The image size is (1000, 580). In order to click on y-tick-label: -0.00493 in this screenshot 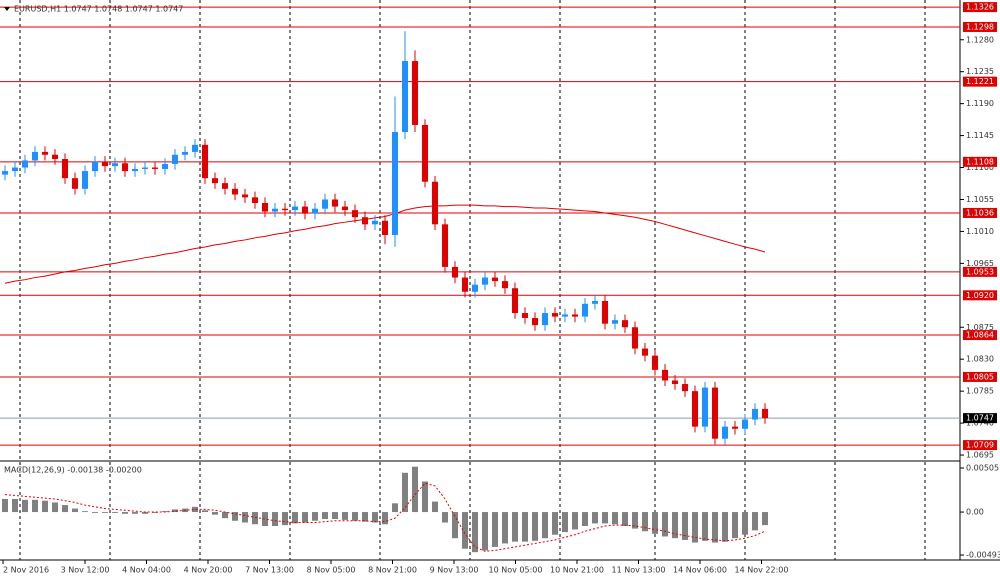, I will do `click(983, 555)`.